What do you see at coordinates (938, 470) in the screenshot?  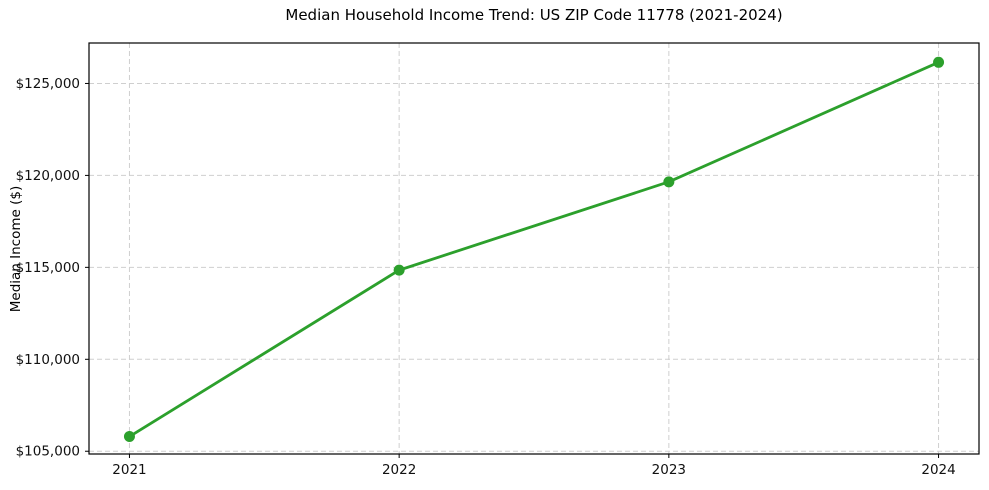 I see `x-tick-label: 2024` at bounding box center [938, 470].